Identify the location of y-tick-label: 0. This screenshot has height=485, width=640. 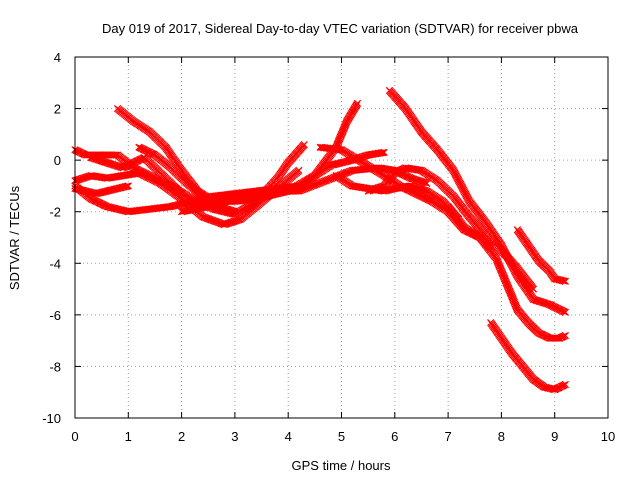
(57, 160).